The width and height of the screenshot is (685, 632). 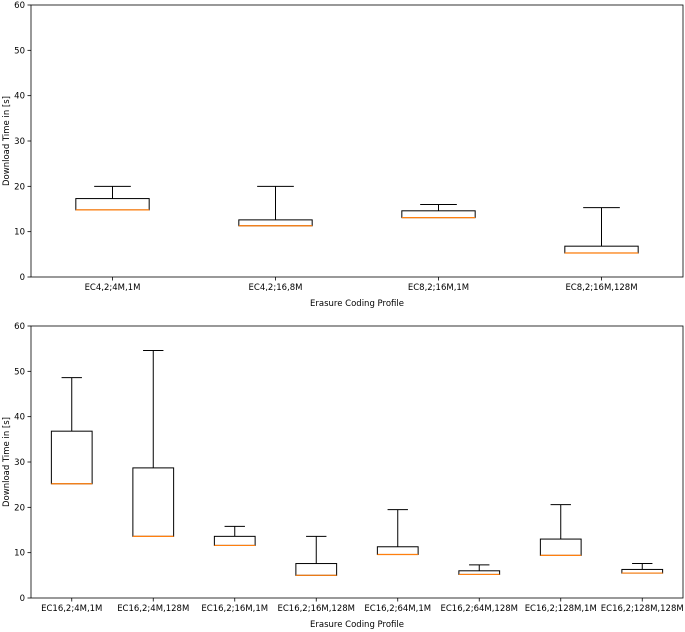 What do you see at coordinates (561, 609) in the screenshot?
I see `x-tick-label: EC16,2;128M,1M` at bounding box center [561, 609].